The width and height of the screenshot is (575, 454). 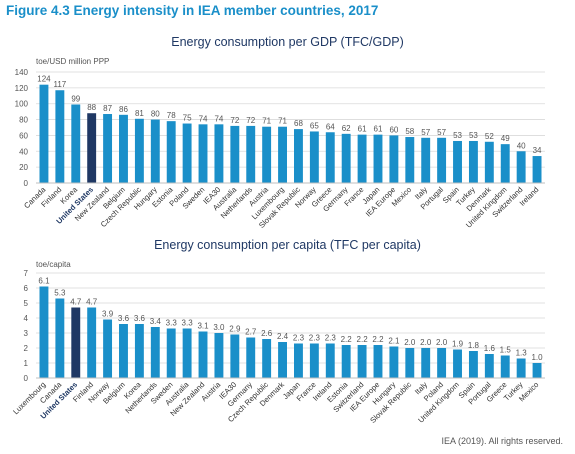 What do you see at coordinates (188, 323) in the screenshot?
I see `c2-value-label: 3.3` at bounding box center [188, 323].